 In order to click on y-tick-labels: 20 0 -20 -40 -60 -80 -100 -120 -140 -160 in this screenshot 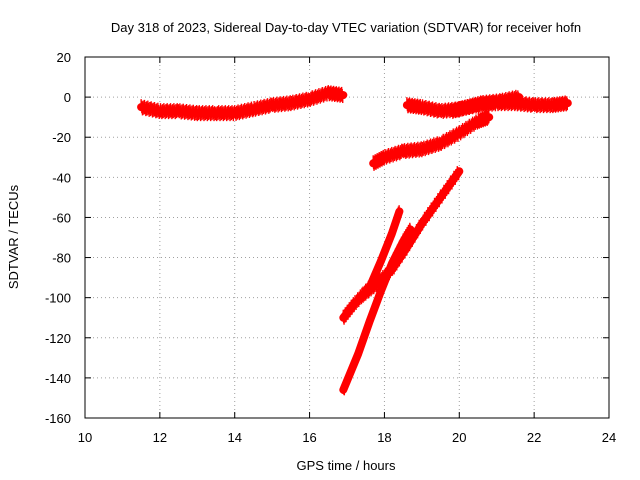, I will do `click(58, 238)`.